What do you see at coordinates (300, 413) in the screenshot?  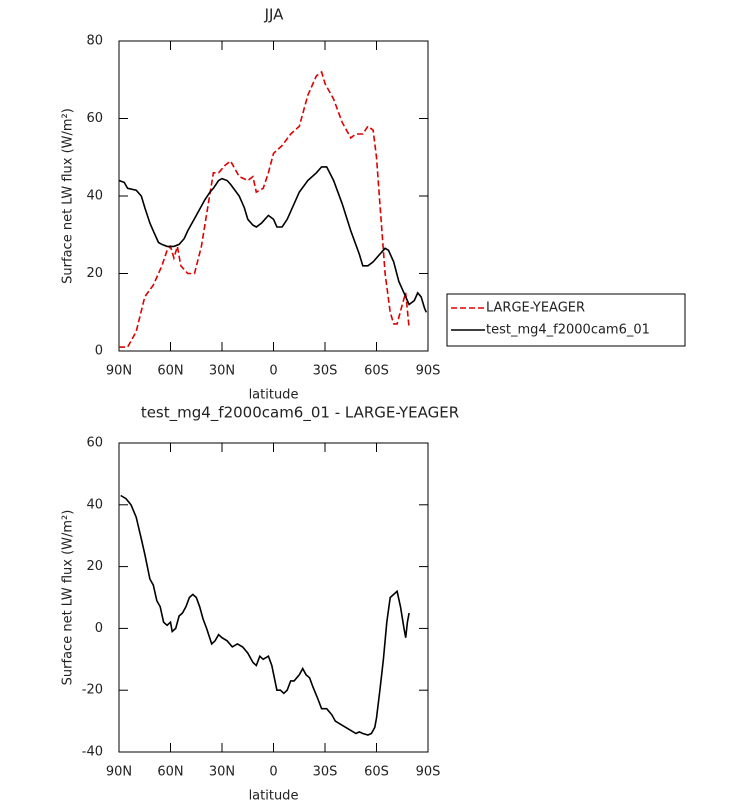 I see `chart-title: test_mg4_f2000cam6_01 - LARGE-YEAGER` at bounding box center [300, 413].